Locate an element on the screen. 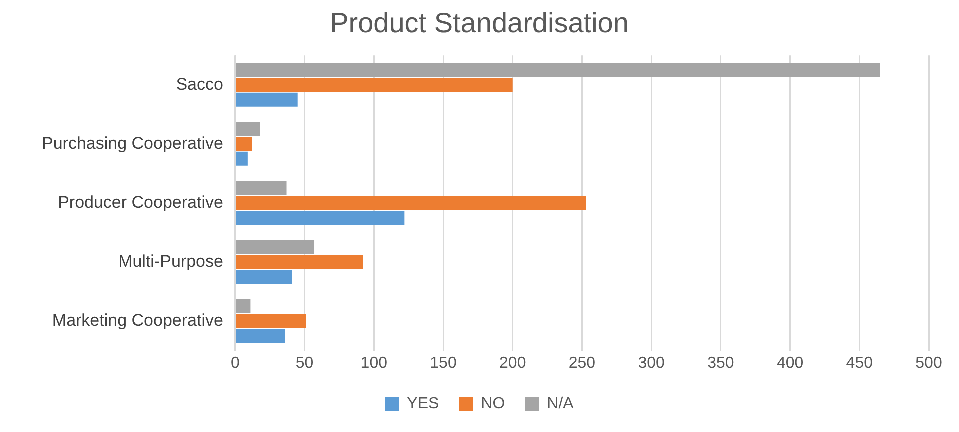 This screenshot has width=959, height=432. x-tick-label: 500 is located at coordinates (929, 363).